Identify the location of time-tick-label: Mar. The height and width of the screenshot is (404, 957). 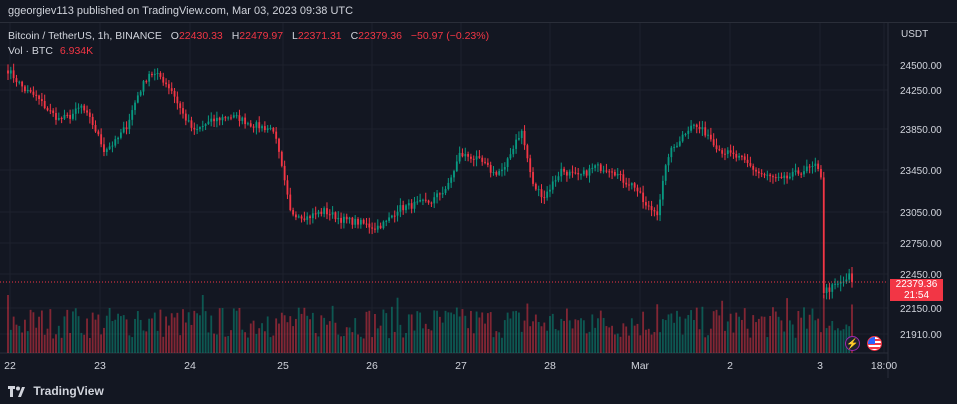
(640, 366).